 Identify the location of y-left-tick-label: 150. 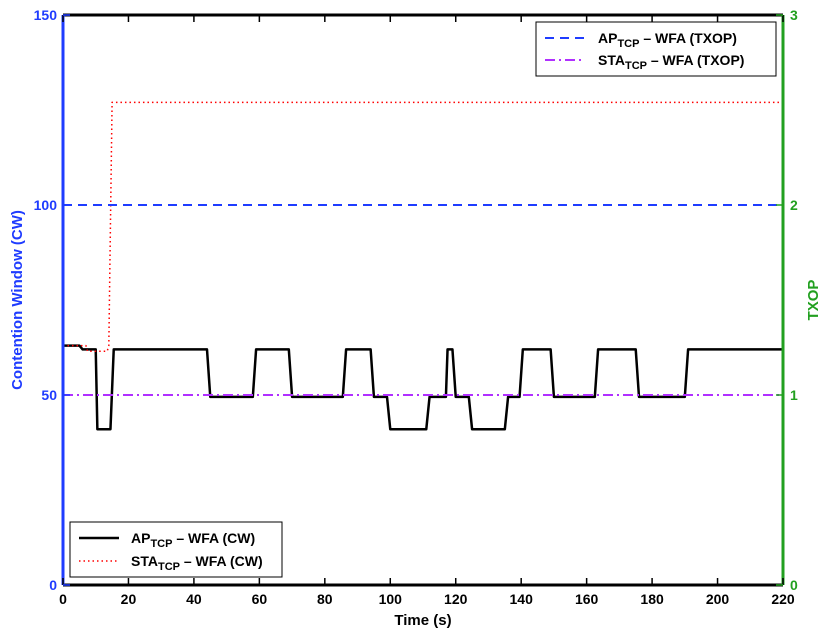
(46, 15).